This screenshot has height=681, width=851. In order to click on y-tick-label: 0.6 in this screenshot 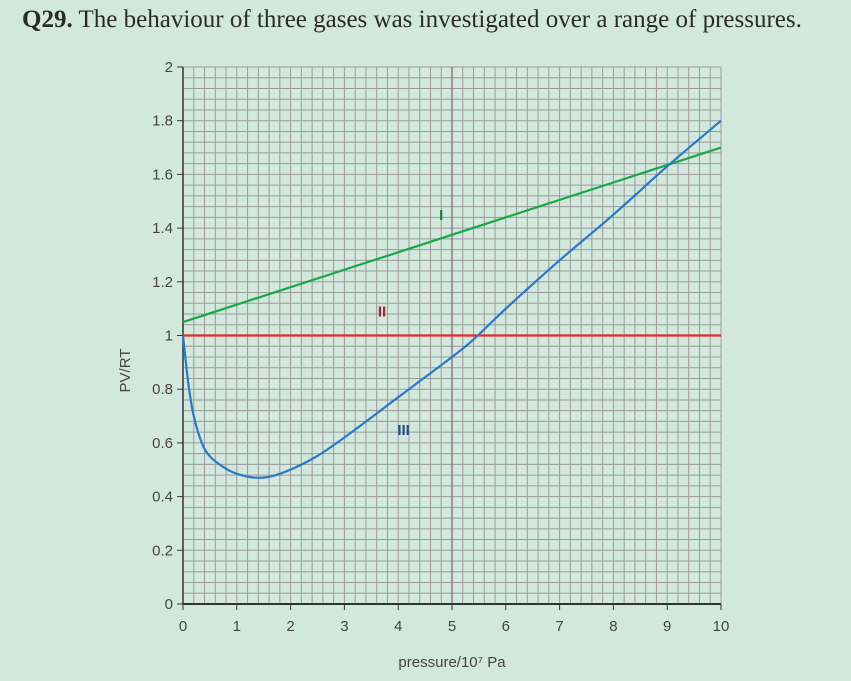, I will do `click(162, 443)`.